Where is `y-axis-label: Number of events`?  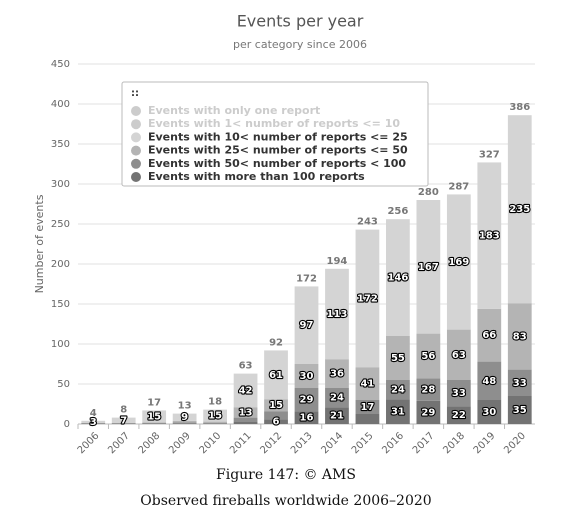 y-axis-label: Number of events is located at coordinates (39, 243).